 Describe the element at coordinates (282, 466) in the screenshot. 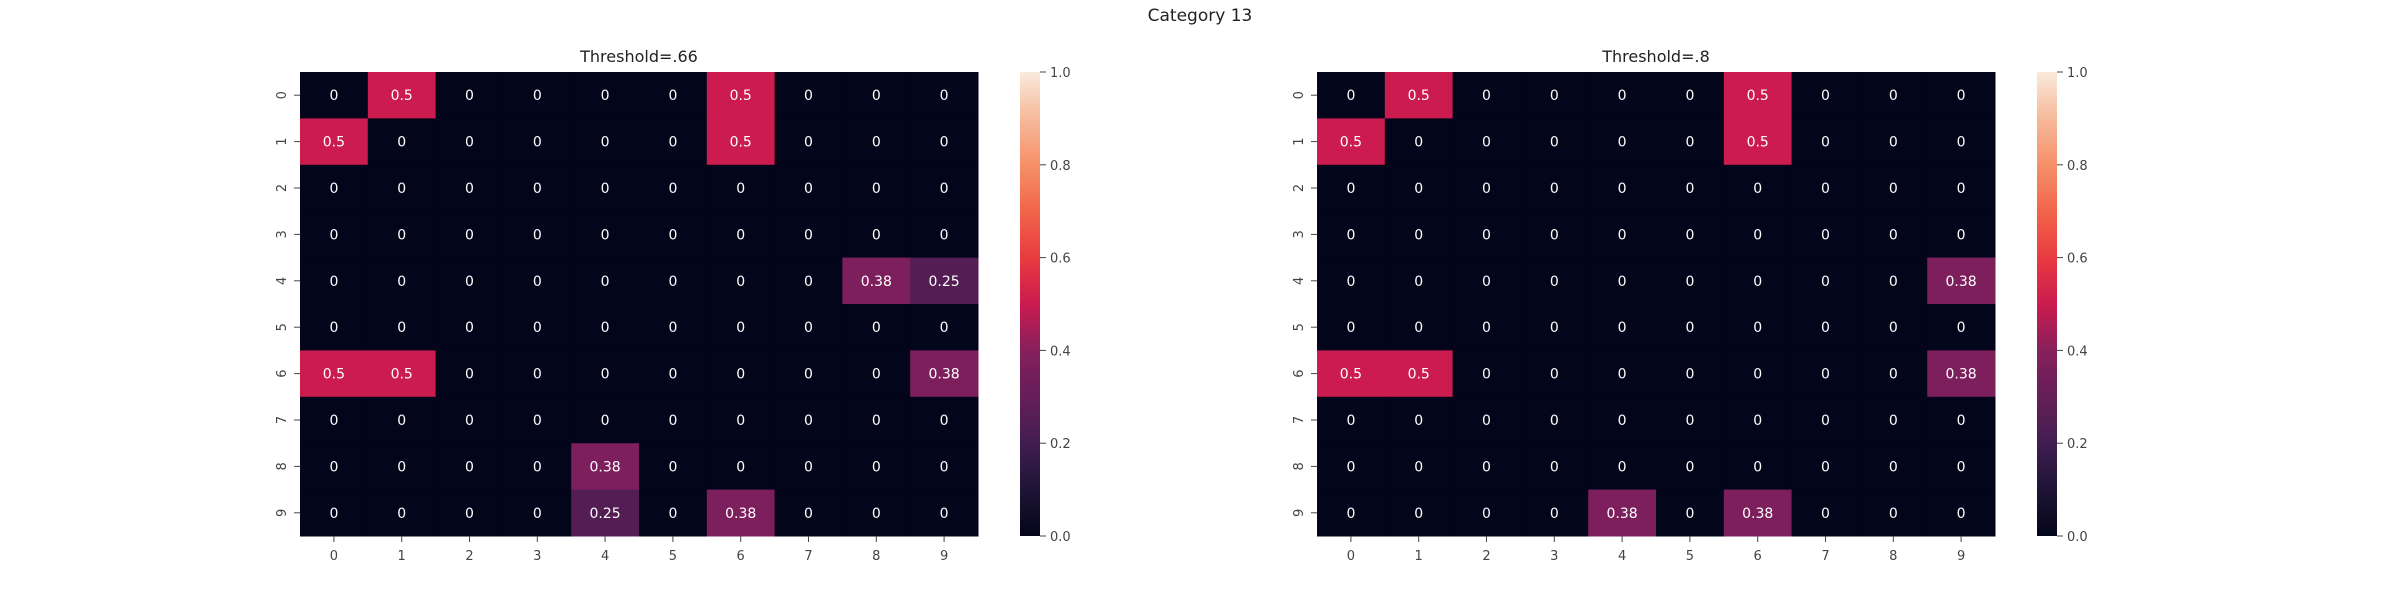

I see `panel-0-y-tick-label-8: 8` at that location.